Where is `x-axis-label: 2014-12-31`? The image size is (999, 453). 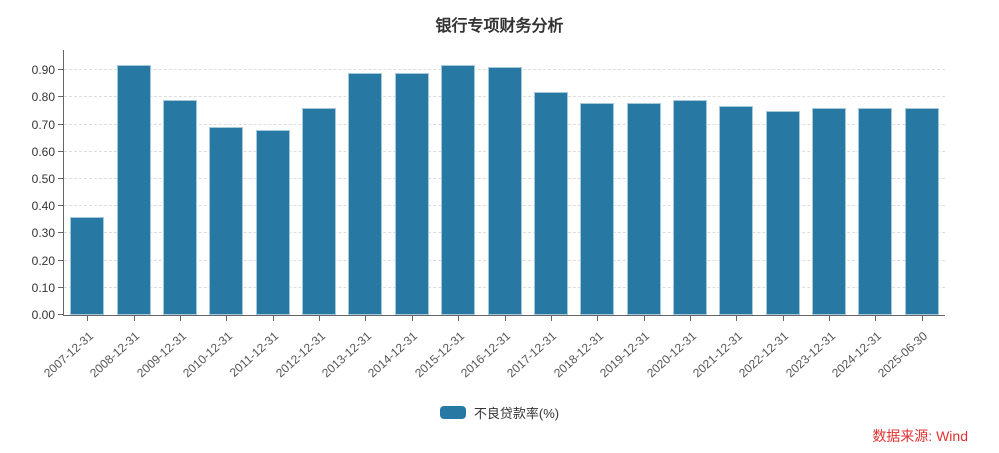 x-axis-label: 2014-12-31 is located at coordinates (393, 354).